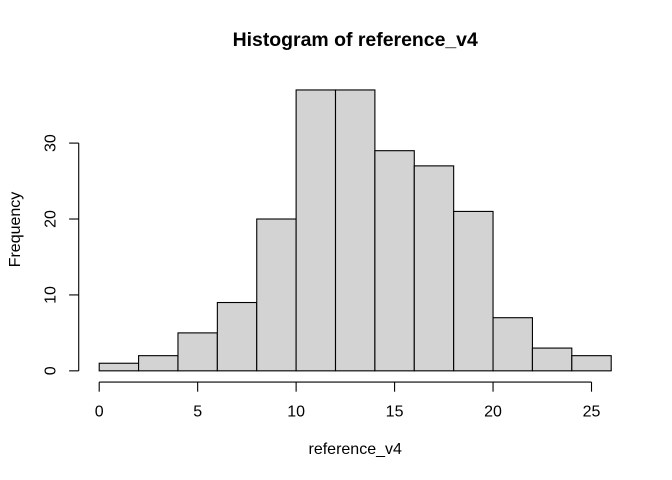  I want to click on svg-text: Frequency, so click(15, 230).